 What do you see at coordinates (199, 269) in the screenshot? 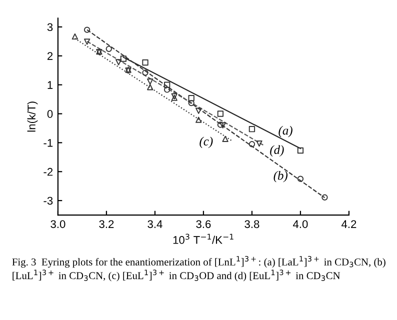
I see `text: Fig. 3 Eyring plots for the enantiomerization of [LnL$^{1}$]$^{3+}$: (a) [LaL$^{1}$]$^{3+}$ in CD$_{3}$CN, (b) [LuL$^{1}$]$^{3+}$ in CD$_{3}$CN, (c) [EuL$^{1}$]$^{3+}$ in CD$_{3}$OD and (d) [EuL$^{1}$]$^{3+}$ in CD$_{3}$CN` at bounding box center [199, 269].